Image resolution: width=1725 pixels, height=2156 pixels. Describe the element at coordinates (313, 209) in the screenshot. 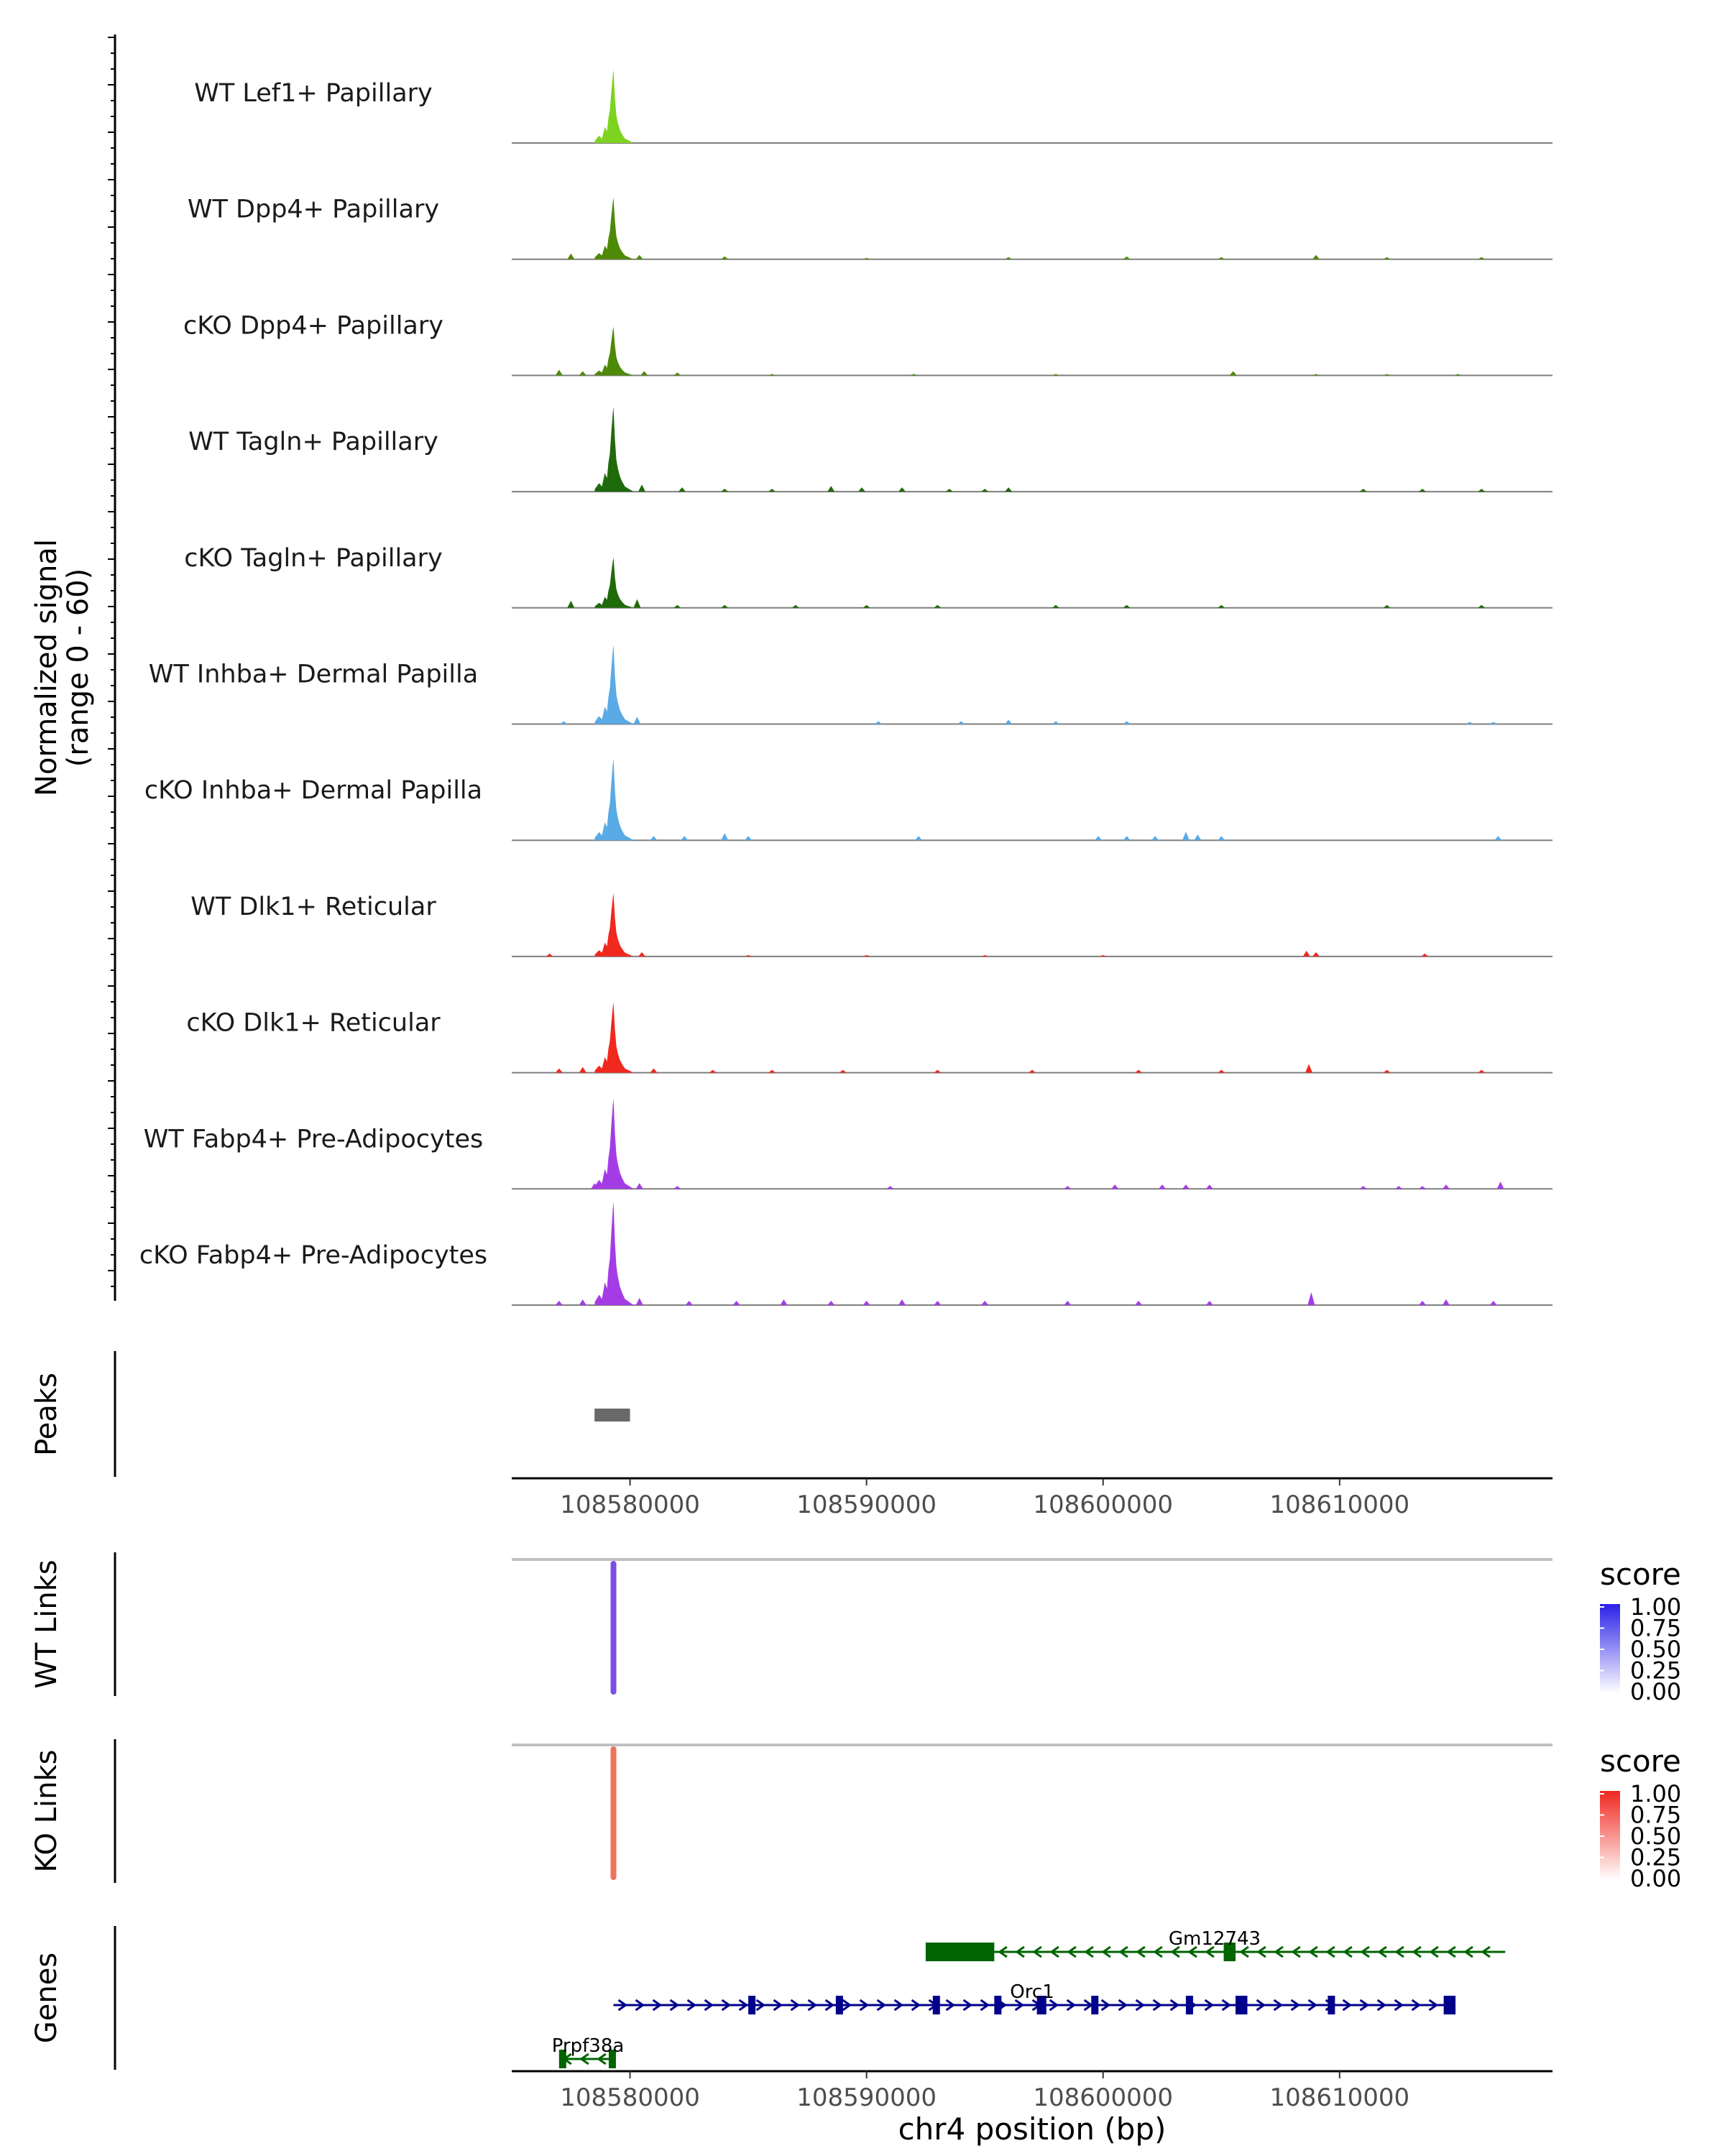

I see `track-label: WT Dpp4+ Papillary` at that location.